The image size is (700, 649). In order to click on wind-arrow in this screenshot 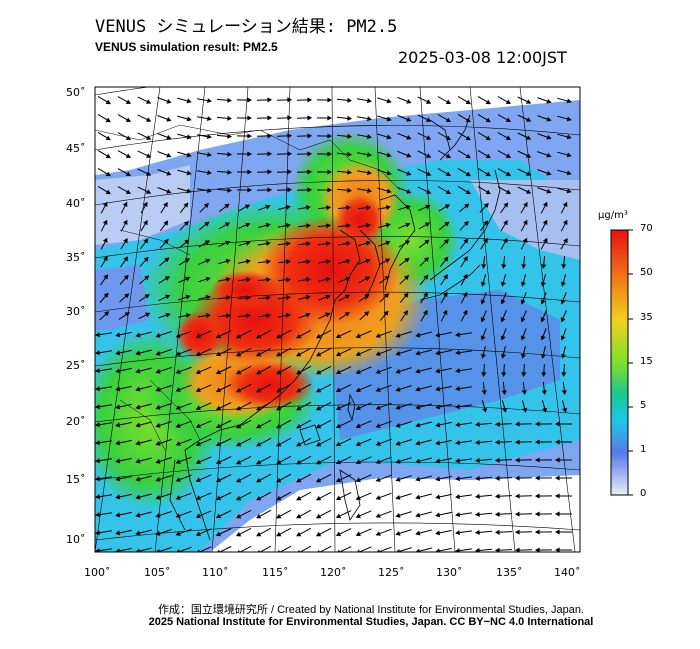, I will do `click(325, 548)`.